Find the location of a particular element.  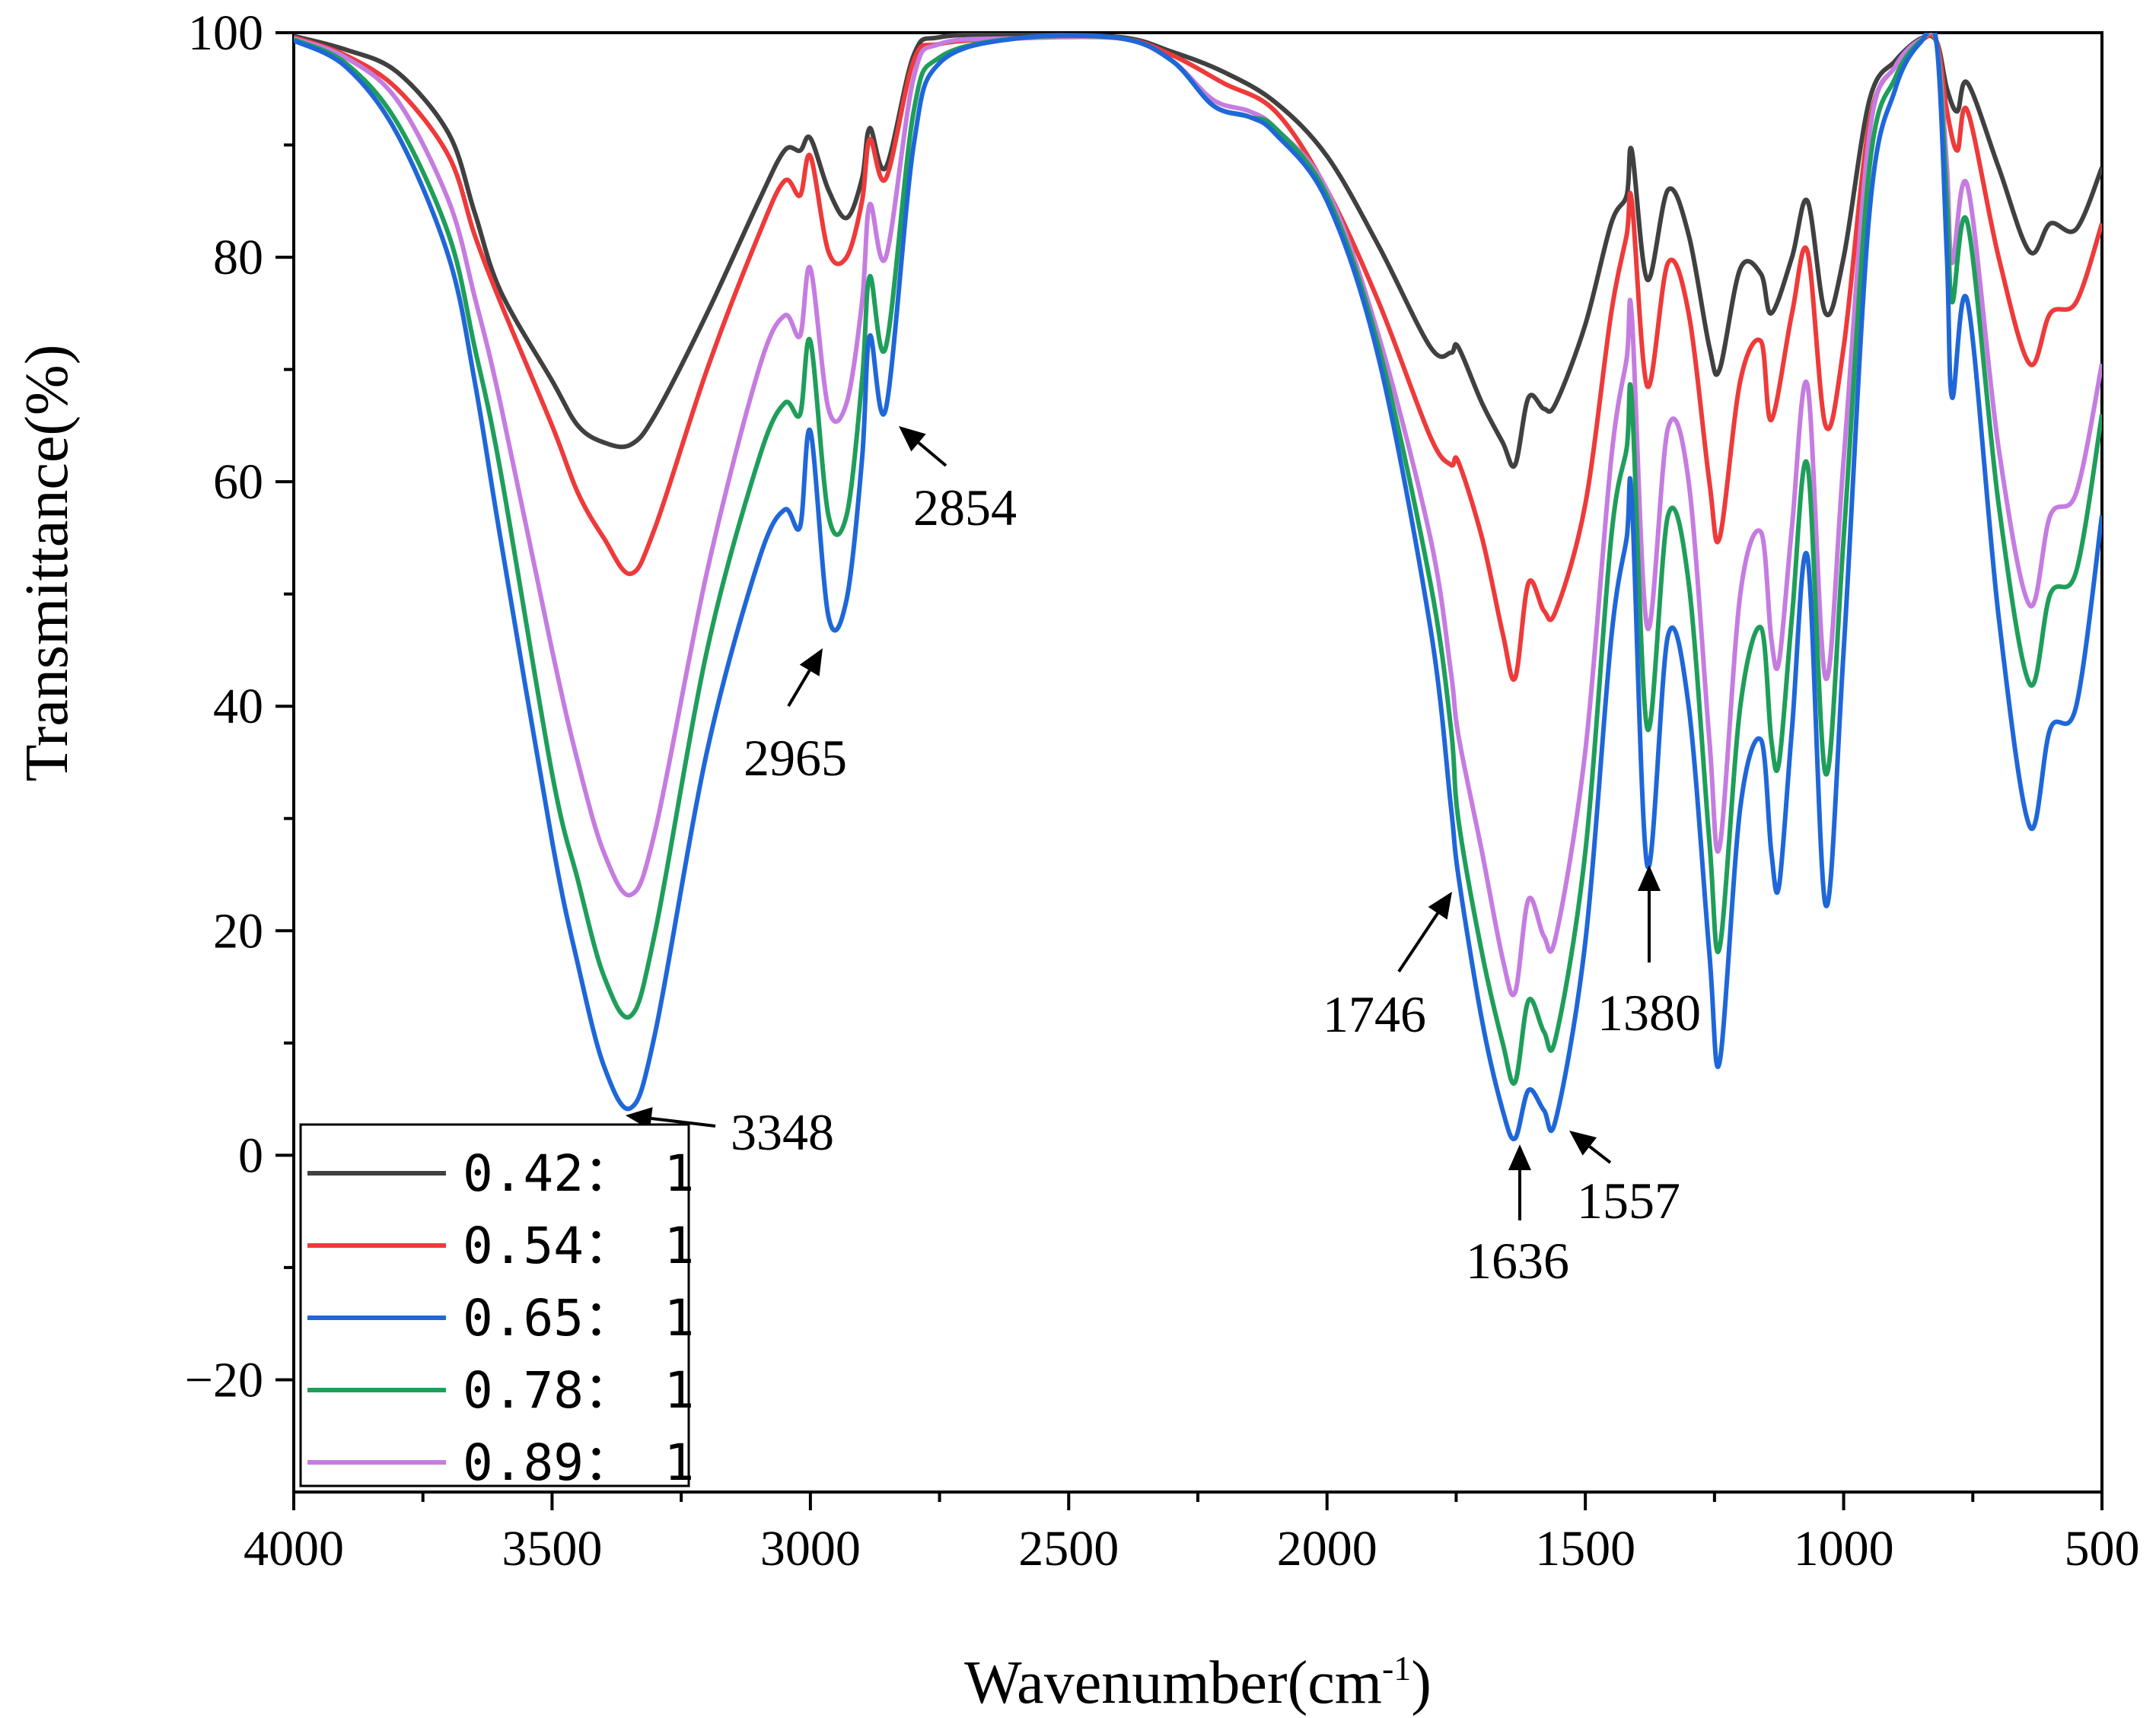

peak-annotation-2854: 2854 is located at coordinates (965, 507).